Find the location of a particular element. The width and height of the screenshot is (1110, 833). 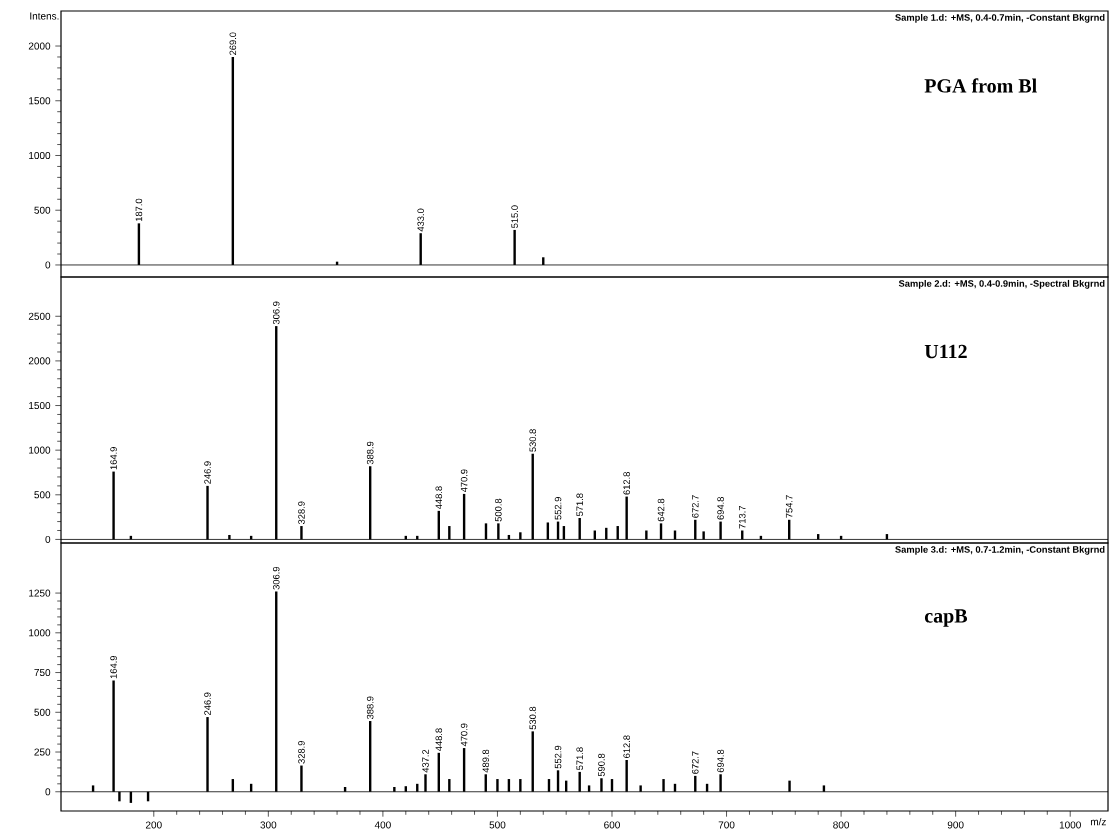

x-tick-label: 700 is located at coordinates (726, 825).